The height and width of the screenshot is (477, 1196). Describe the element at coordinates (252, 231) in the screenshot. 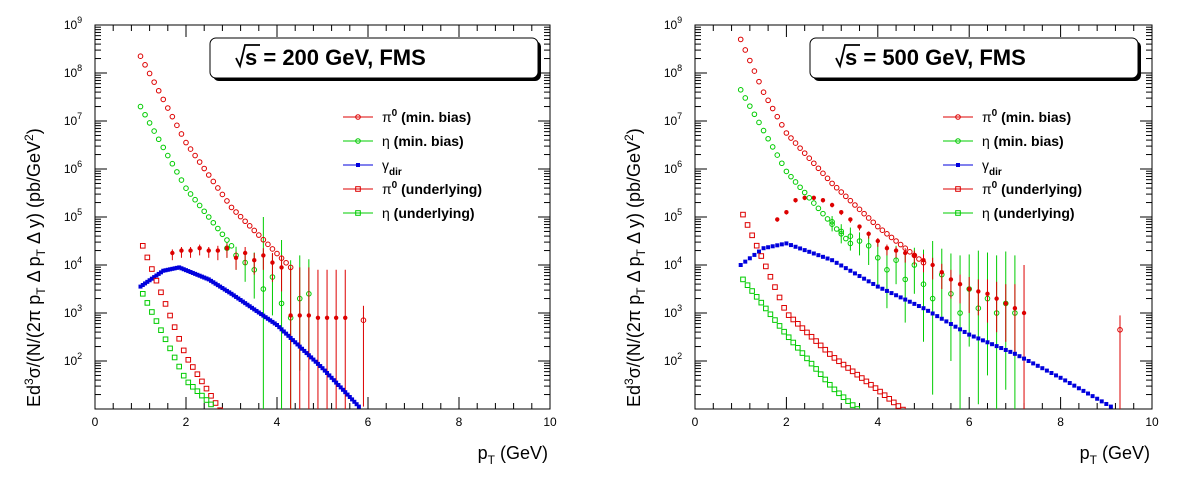

I see `plot-area` at that location.